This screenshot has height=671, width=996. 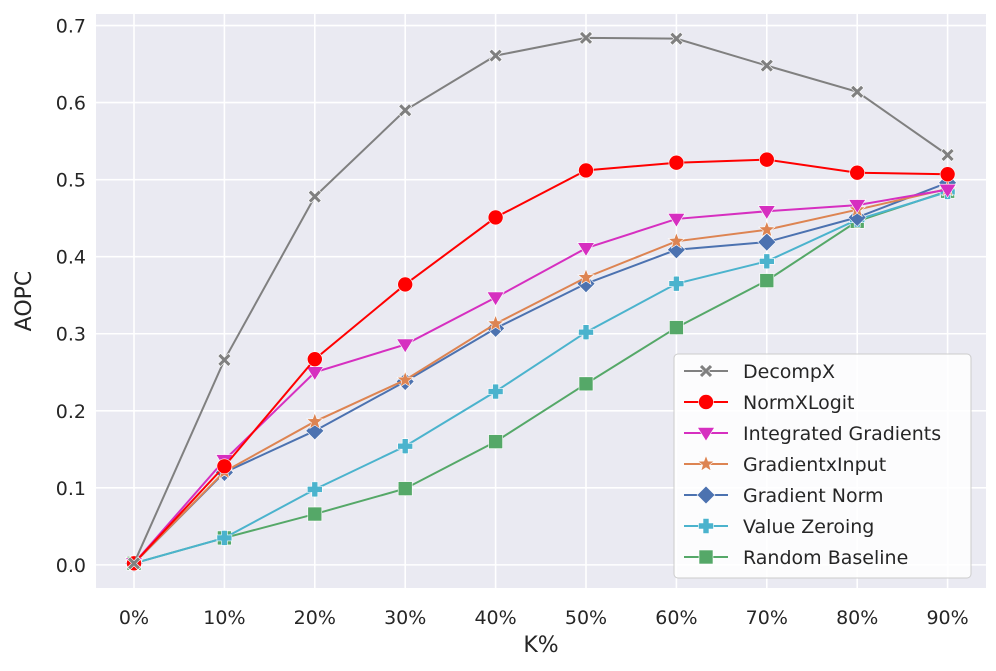 What do you see at coordinates (540, 645) in the screenshot?
I see `x-axis-title: K%` at bounding box center [540, 645].